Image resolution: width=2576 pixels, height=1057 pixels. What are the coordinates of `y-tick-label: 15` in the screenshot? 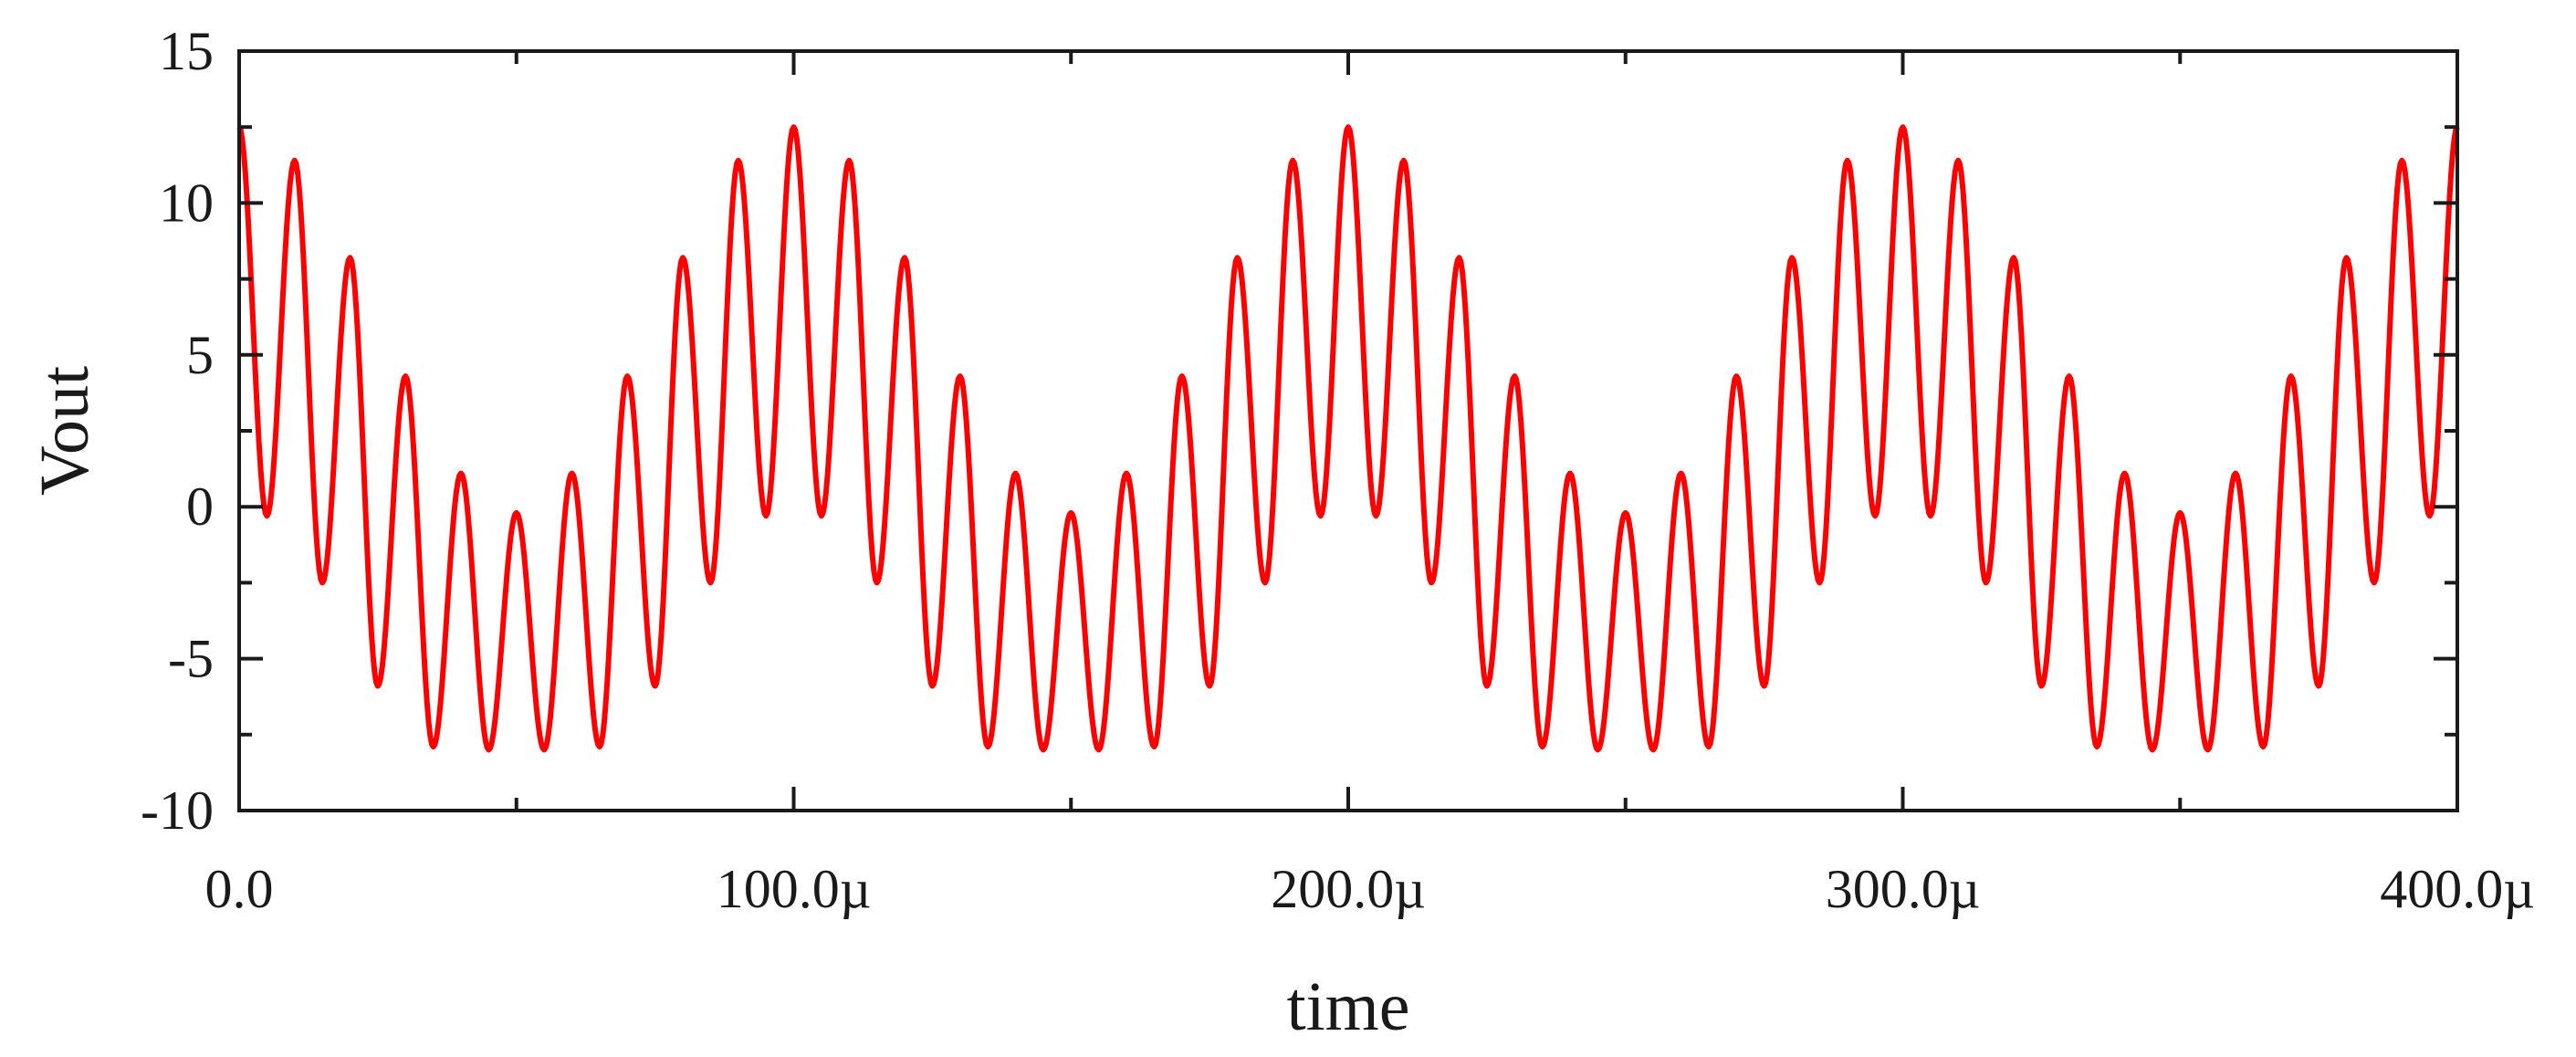 It's located at (187, 51).